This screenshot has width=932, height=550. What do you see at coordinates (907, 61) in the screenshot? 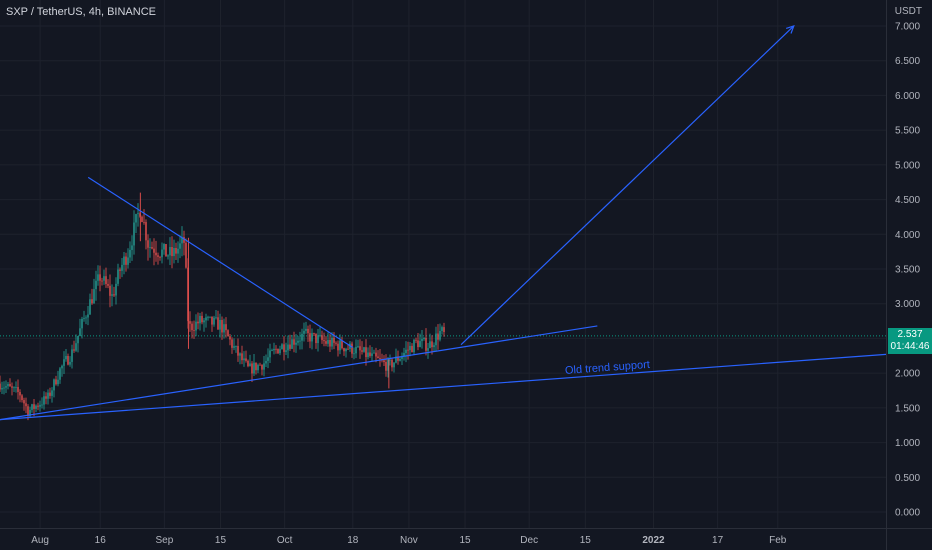
I see `price-tick-label: 6.500` at bounding box center [907, 61].